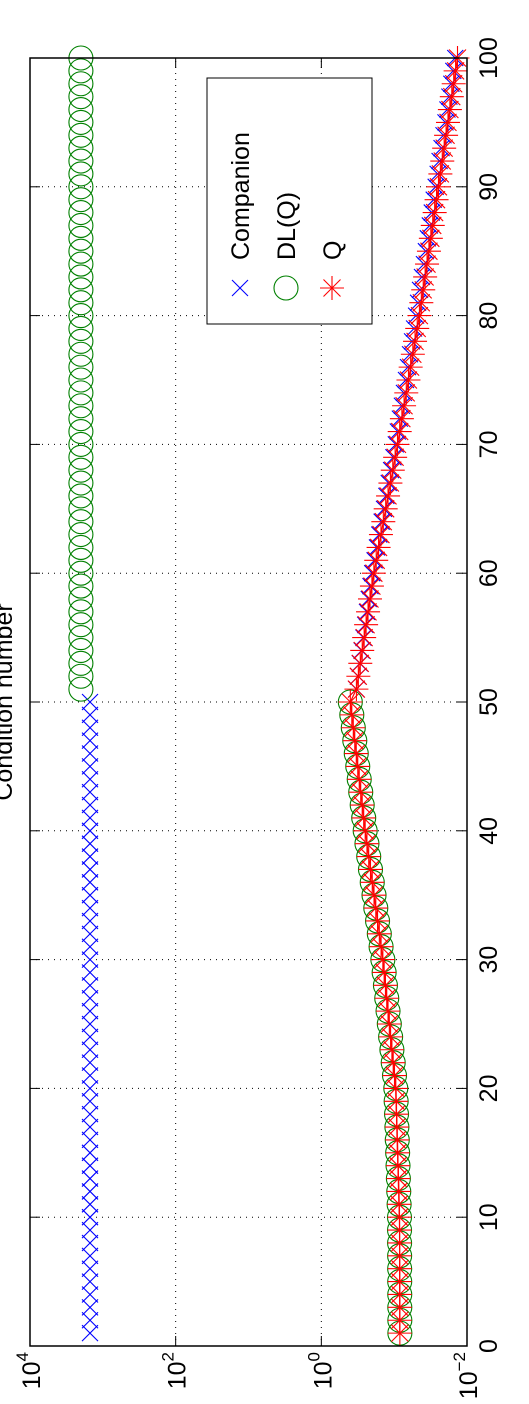 This screenshot has width=529, height=1404. Describe the element at coordinates (489, 1346) in the screenshot. I see `x-tick-label: 0` at that location.